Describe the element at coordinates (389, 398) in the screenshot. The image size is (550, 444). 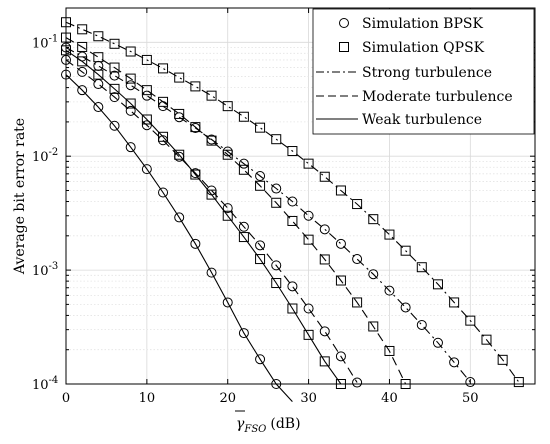
I see `x-tick-label: 40` at that location.